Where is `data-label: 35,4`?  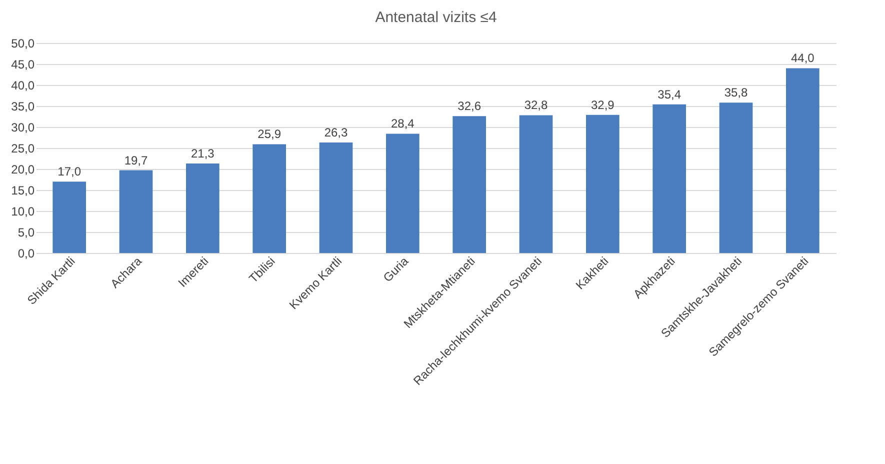
data-label: 35,4 is located at coordinates (670, 94).